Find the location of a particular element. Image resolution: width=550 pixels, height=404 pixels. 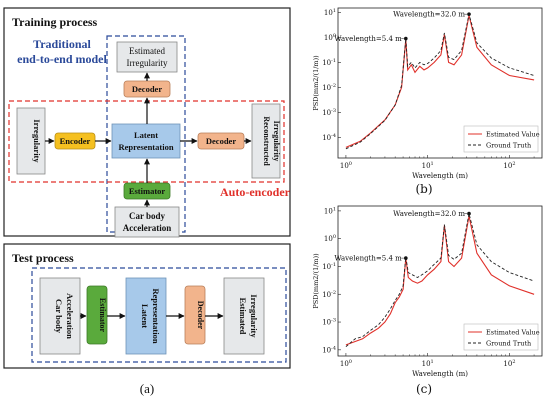

test-estimator-label: Estimator is located at coordinates (102, 315).